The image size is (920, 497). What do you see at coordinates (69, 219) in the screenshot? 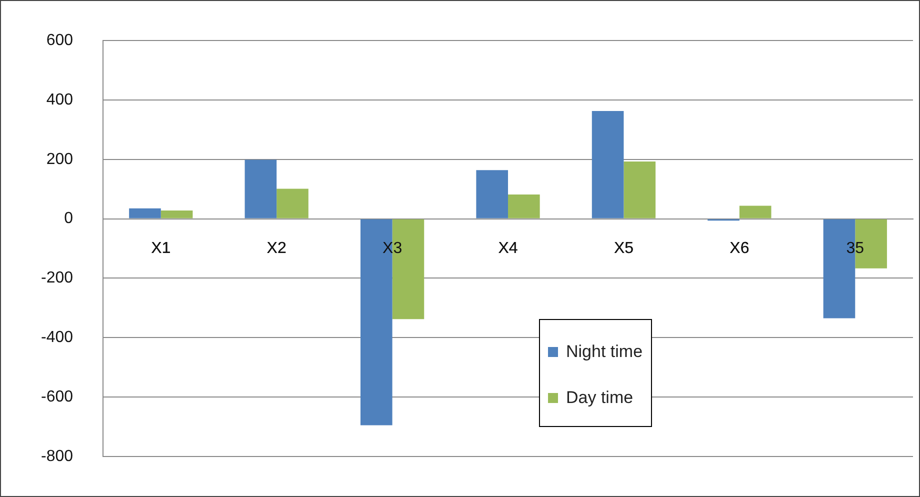
I see `y-tick-label: 0` at bounding box center [69, 219].